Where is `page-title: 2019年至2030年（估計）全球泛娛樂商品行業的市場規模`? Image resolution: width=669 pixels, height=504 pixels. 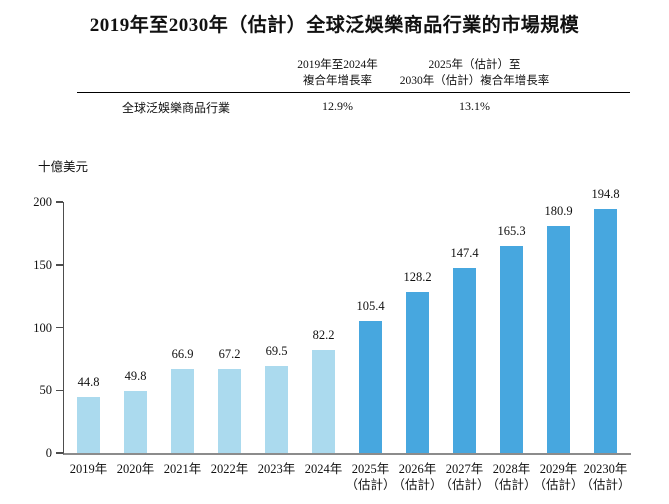 page-title: 2019年至2030年（估計）全球泛娛樂商品行業的市場規模 is located at coordinates (334, 25).